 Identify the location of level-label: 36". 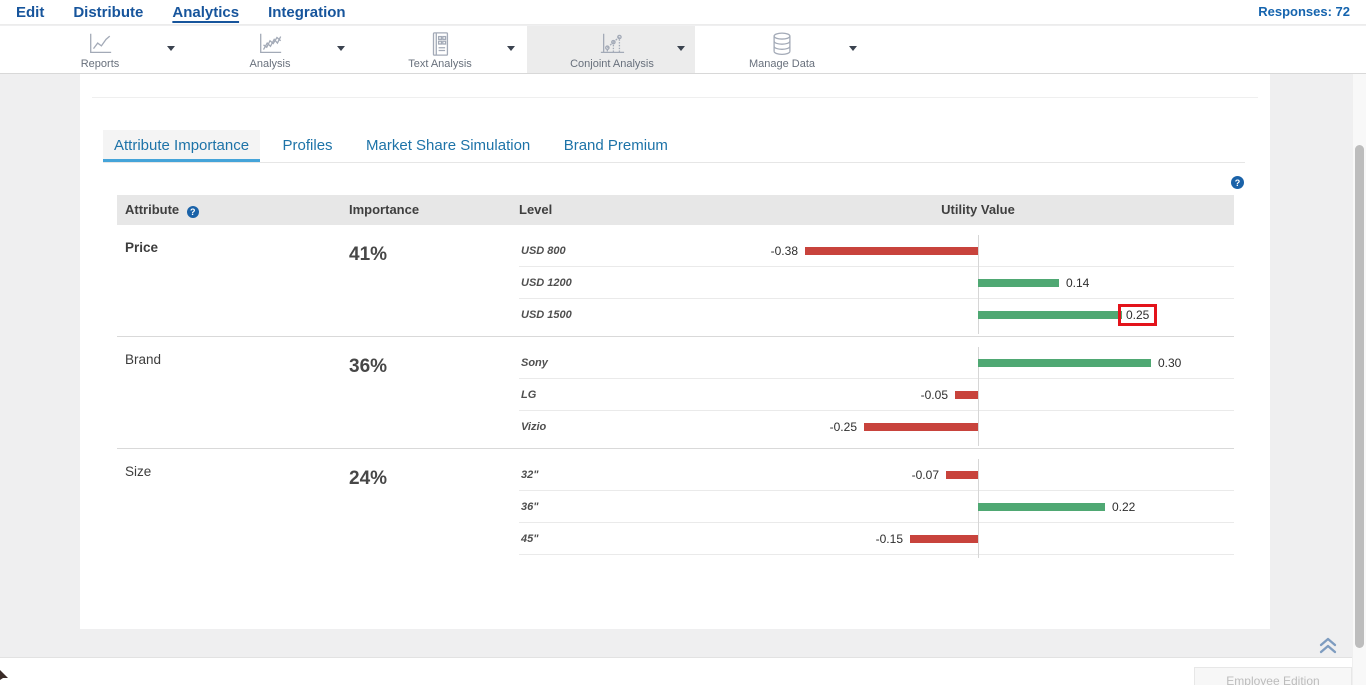
(530, 506).